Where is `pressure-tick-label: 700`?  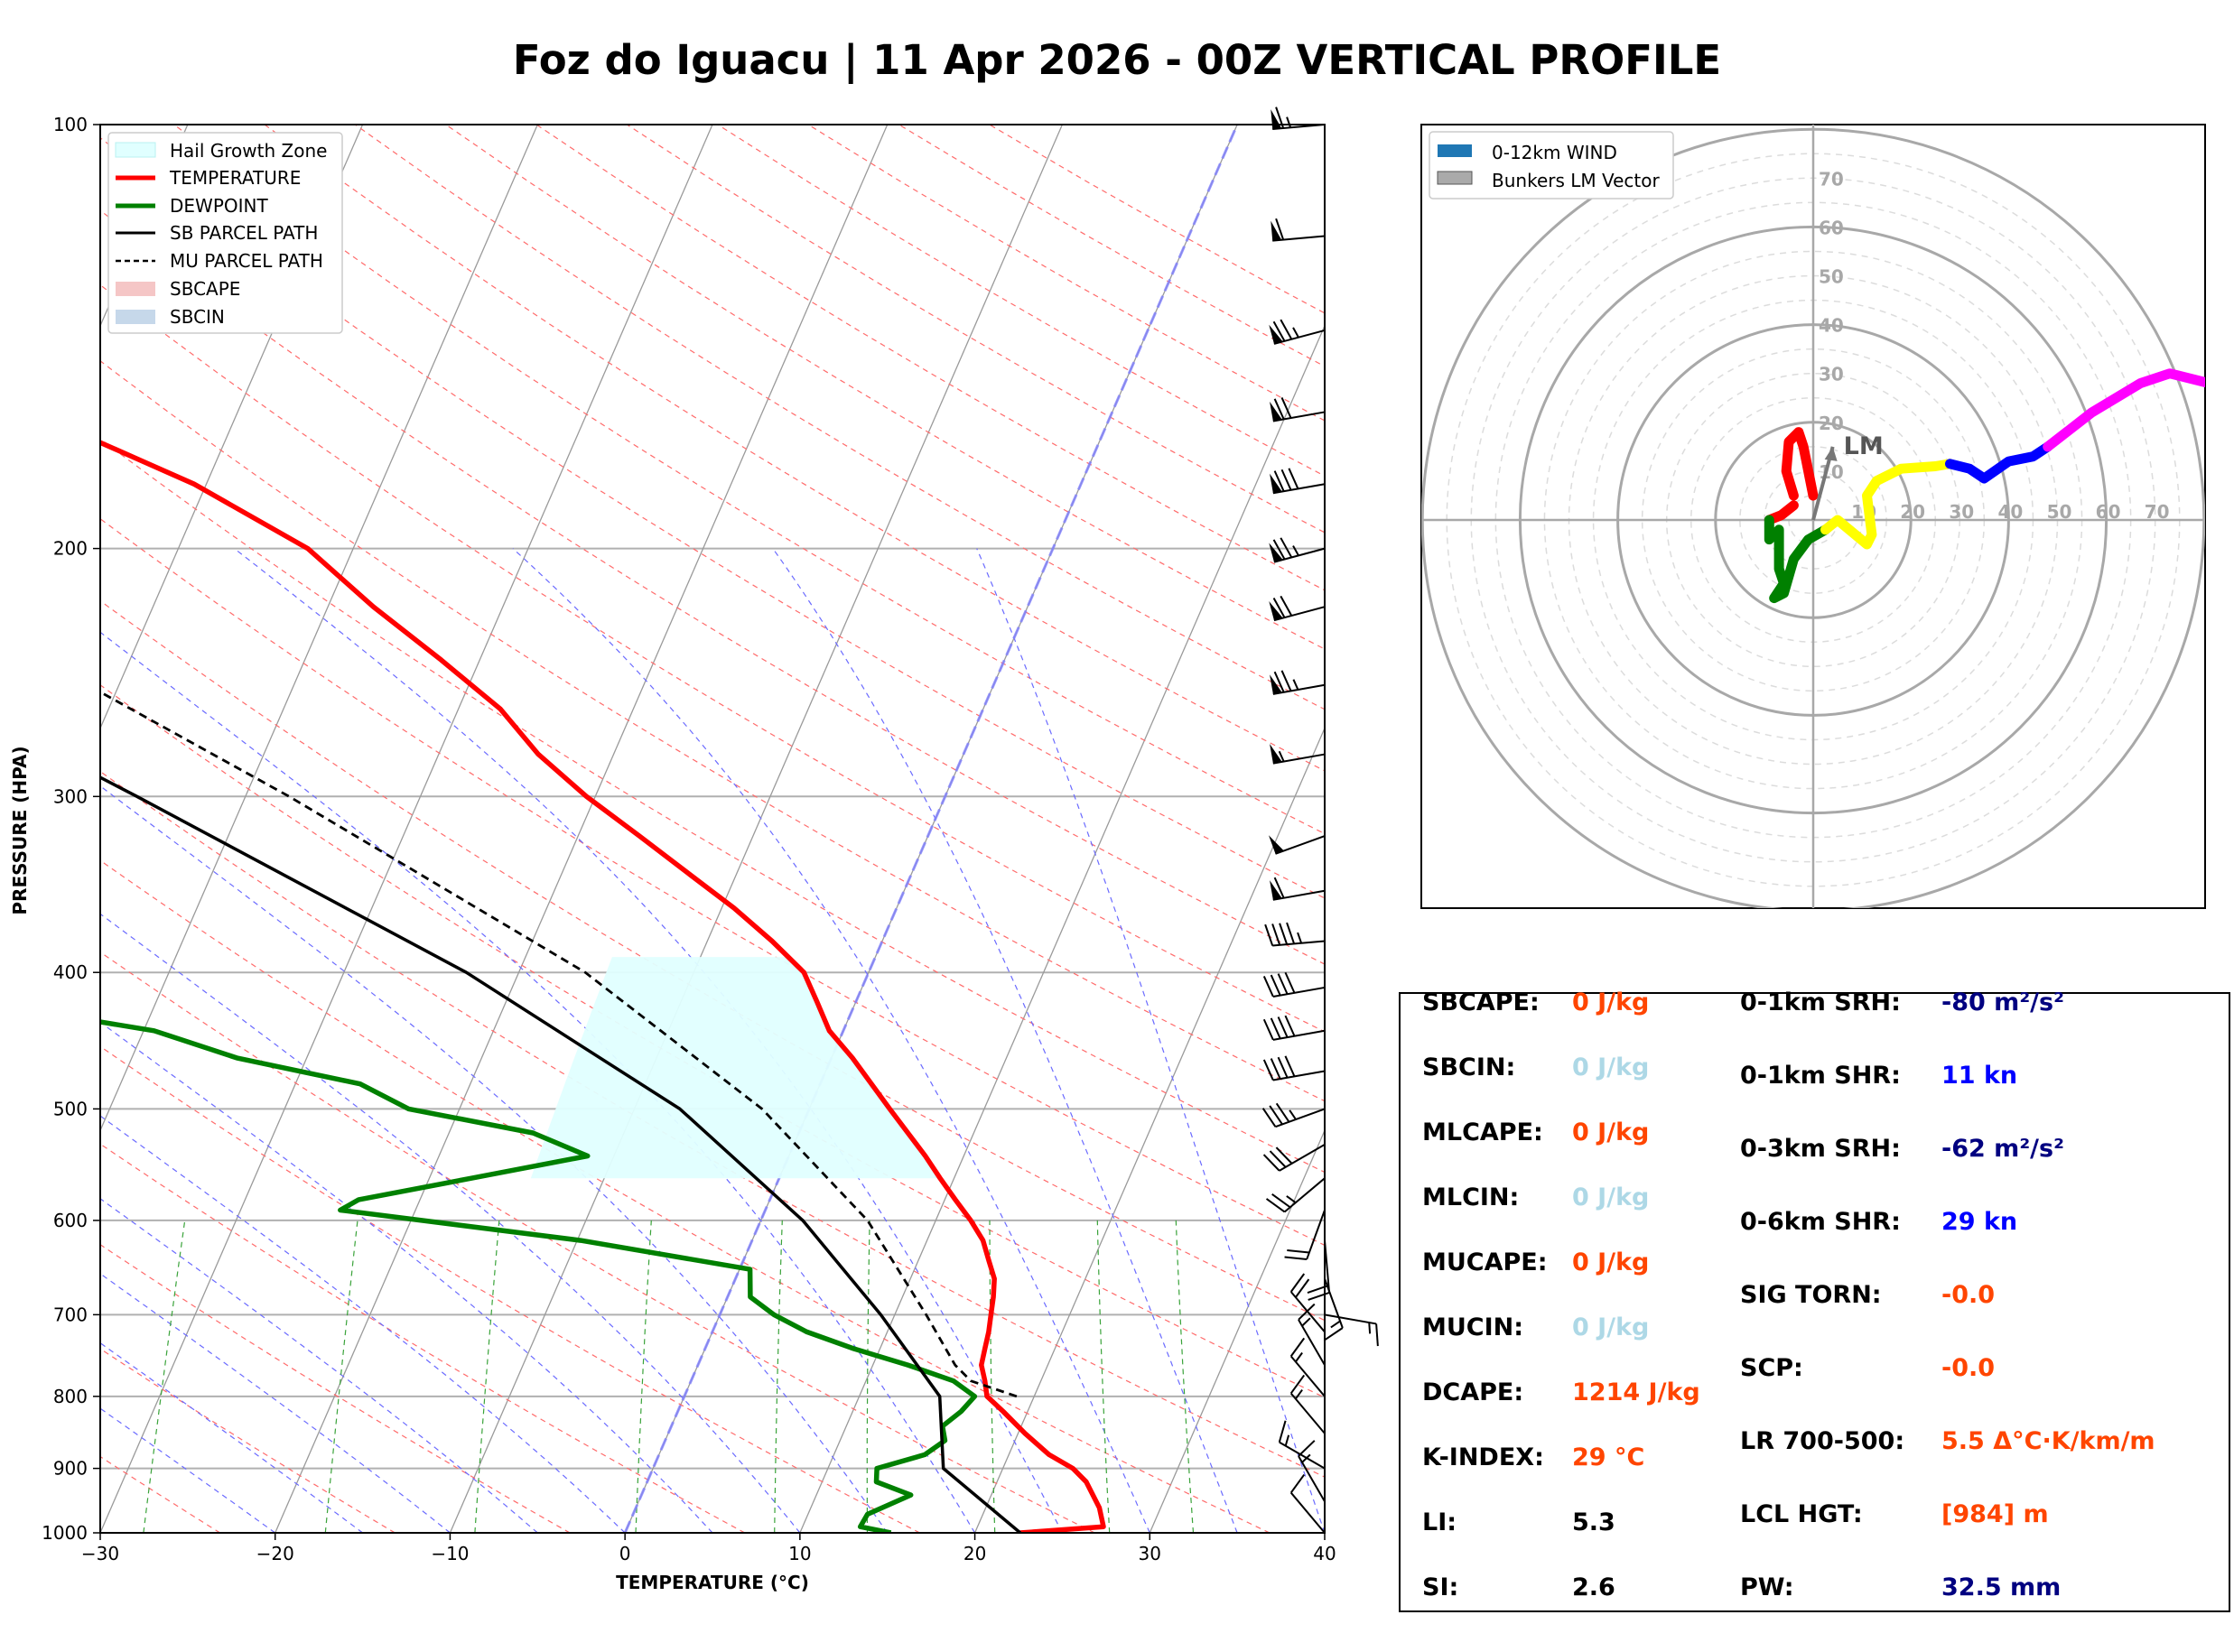
pressure-tick-label: 700 is located at coordinates (70, 1314).